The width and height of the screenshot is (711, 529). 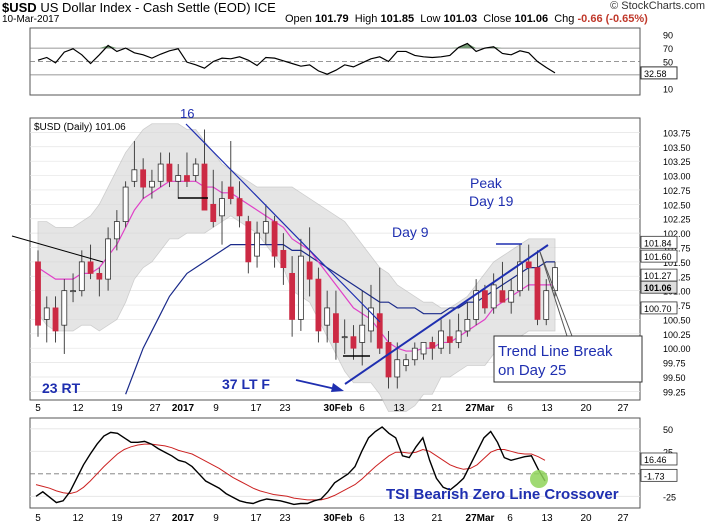 I want to click on price-tick-label: 103.25, so click(x=677, y=162).